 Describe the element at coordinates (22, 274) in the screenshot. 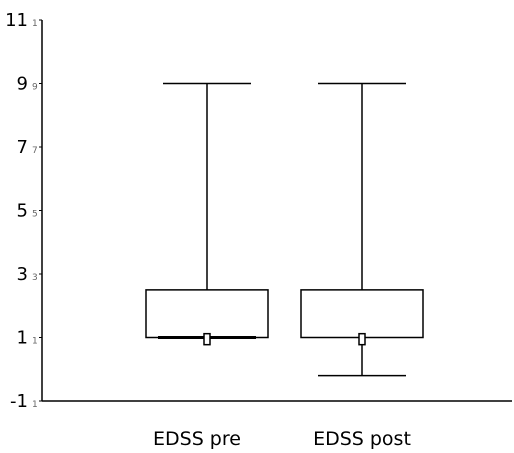

I see `y-tick-label: 3` at that location.